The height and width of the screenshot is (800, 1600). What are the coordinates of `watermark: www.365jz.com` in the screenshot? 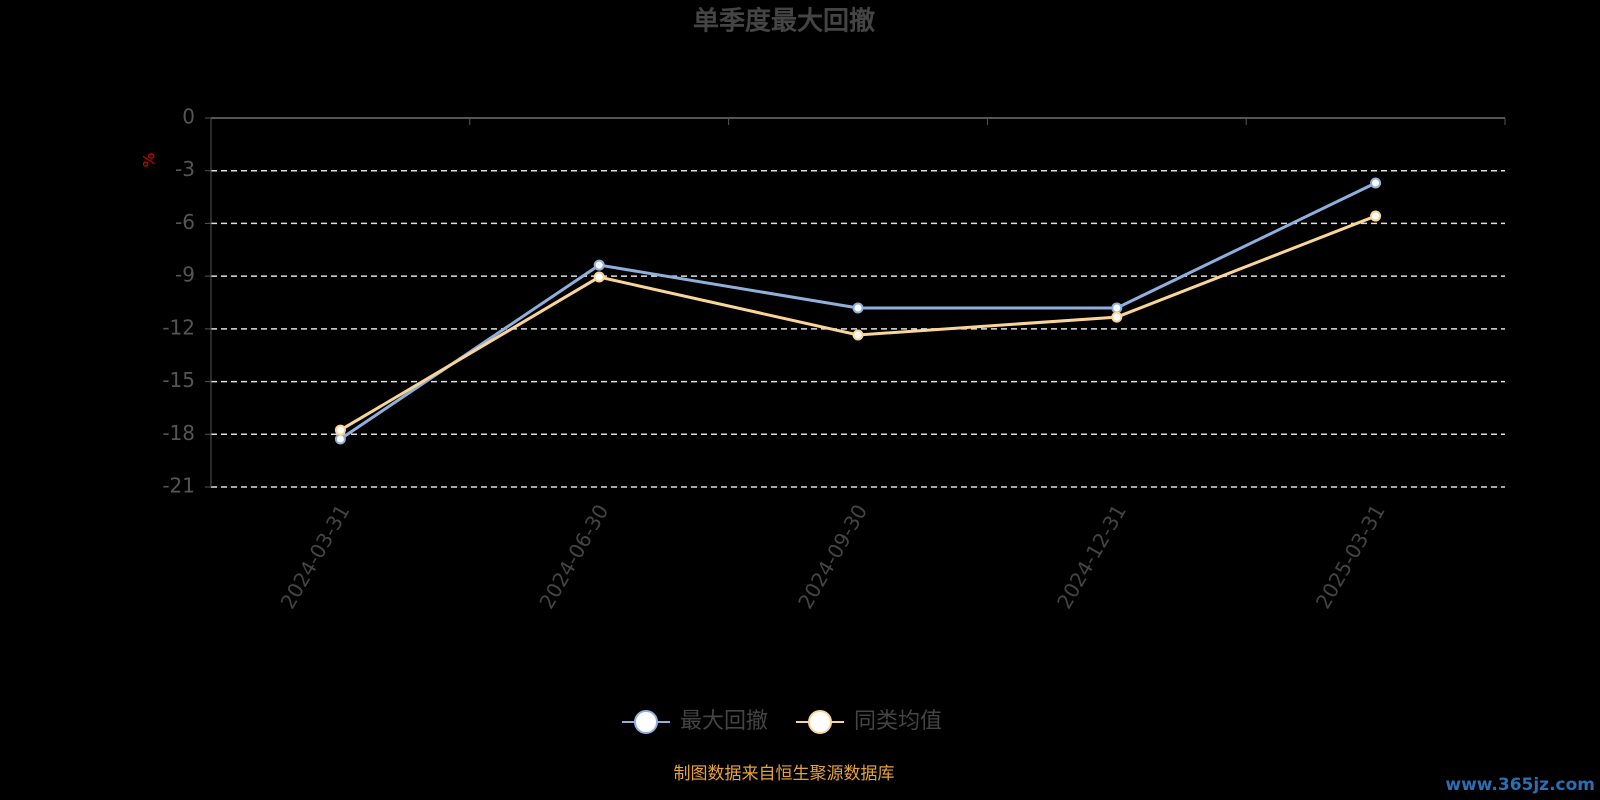 It's located at (1520, 785).